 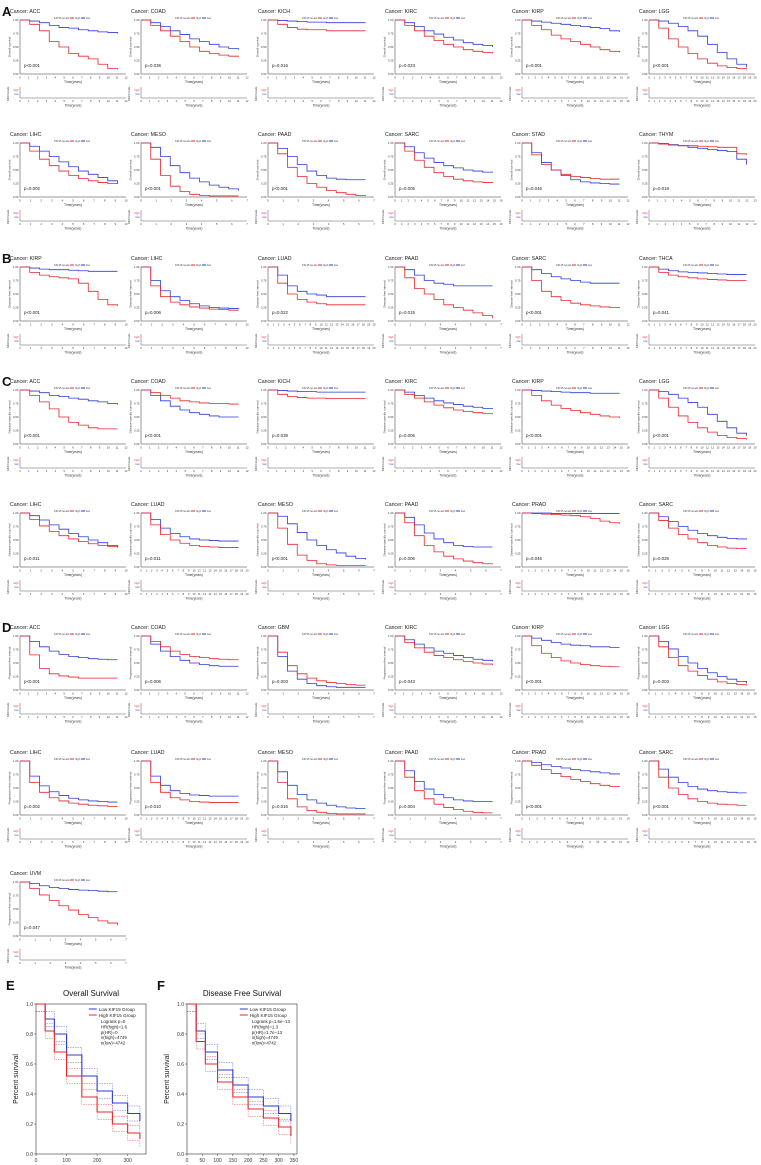 I want to click on risk-x-tick: 11, so click(x=595, y=717).